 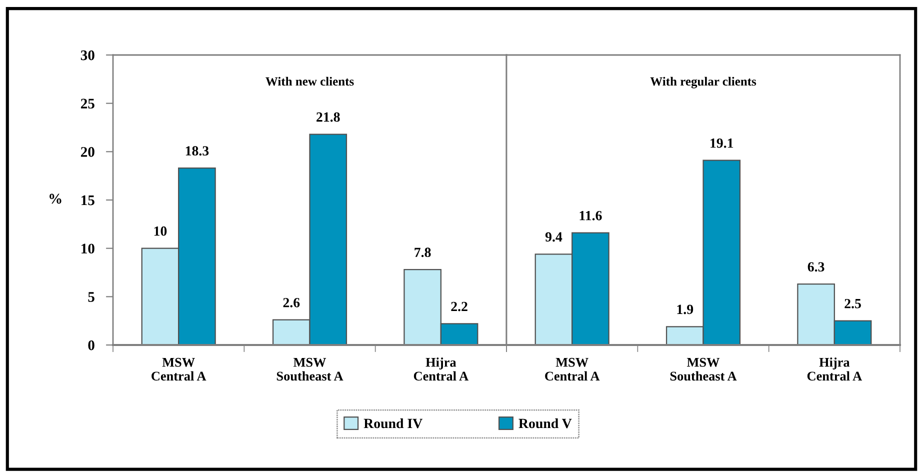 I want to click on data-label: 11.6, so click(x=591, y=215).